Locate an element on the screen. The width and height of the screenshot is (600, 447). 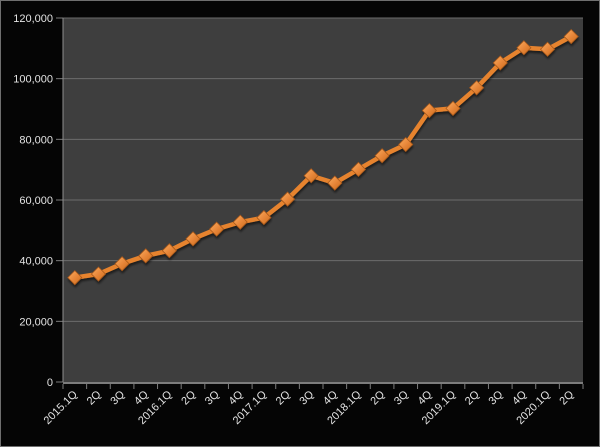
y-axis-tick-label: 120,000 is located at coordinates (33, 19).